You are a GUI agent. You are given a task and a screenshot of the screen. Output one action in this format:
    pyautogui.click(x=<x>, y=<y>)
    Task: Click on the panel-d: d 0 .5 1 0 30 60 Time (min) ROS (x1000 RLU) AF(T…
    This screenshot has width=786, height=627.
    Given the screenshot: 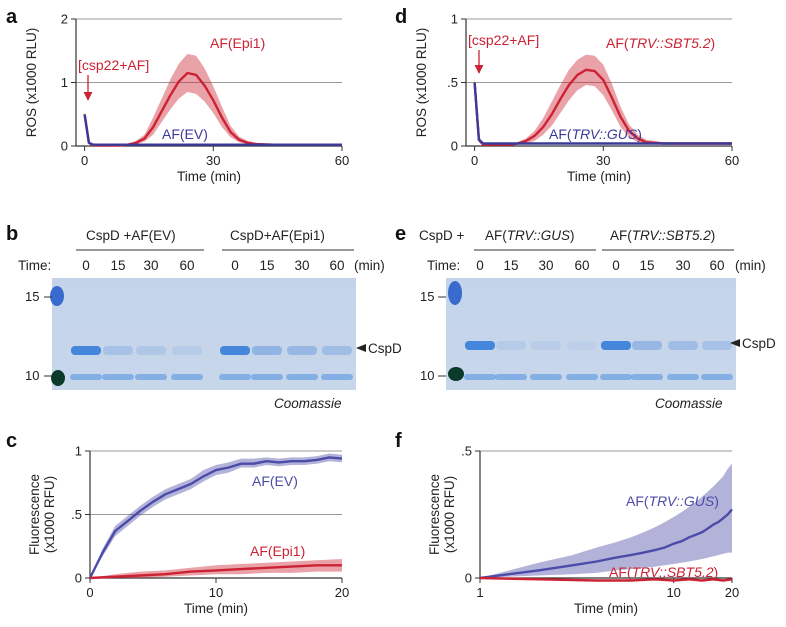 What is the action you would take?
    pyautogui.click(x=567, y=95)
    